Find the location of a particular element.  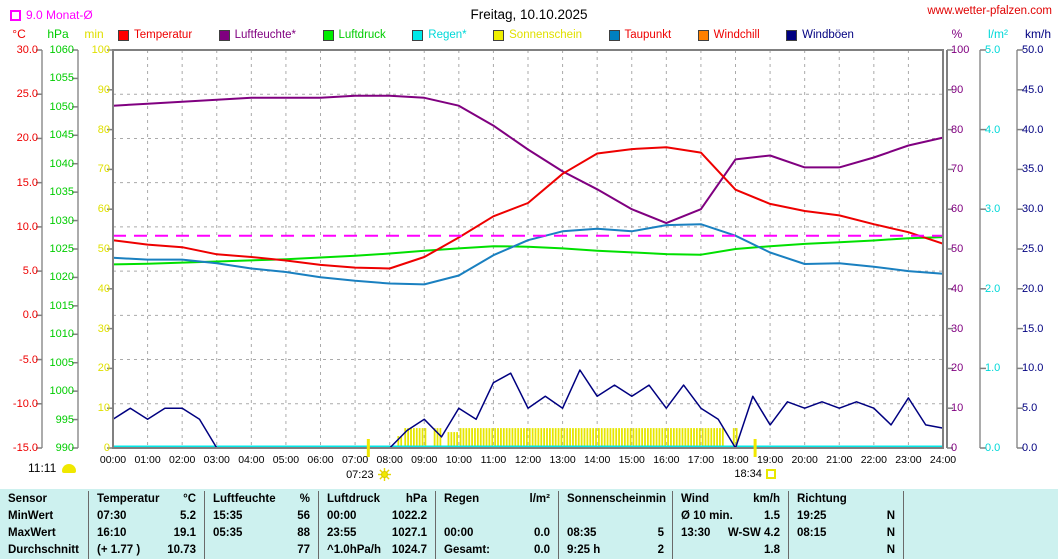

tick-hour-17:00: 17:00 is located at coordinates (701, 460).